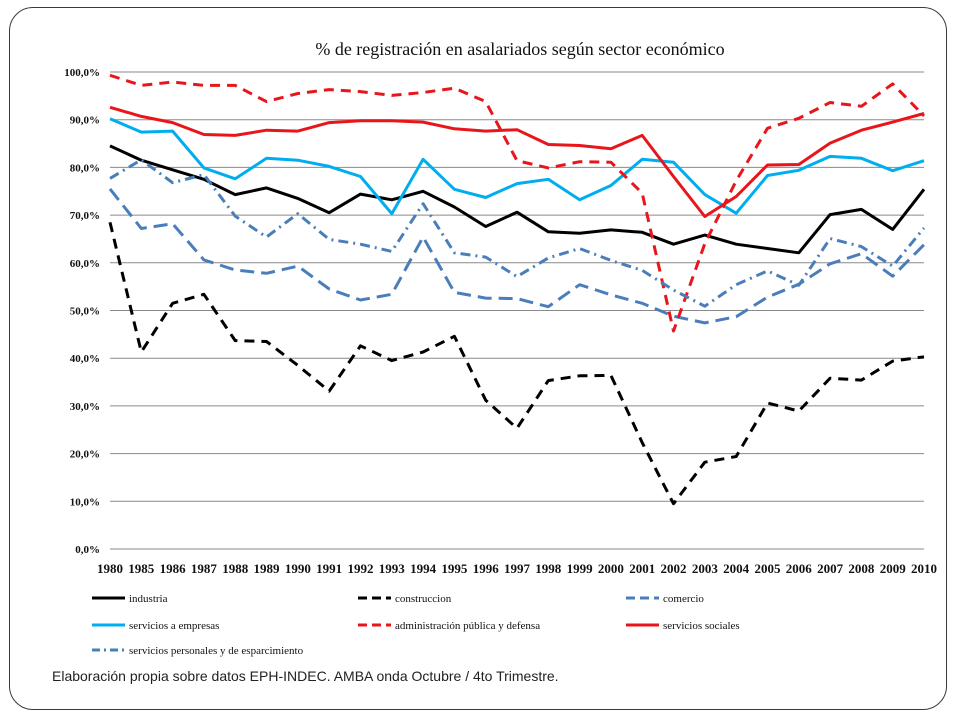 The width and height of the screenshot is (960, 720). What do you see at coordinates (360, 568) in the screenshot?
I see `x-tick-label: 1992` at bounding box center [360, 568].